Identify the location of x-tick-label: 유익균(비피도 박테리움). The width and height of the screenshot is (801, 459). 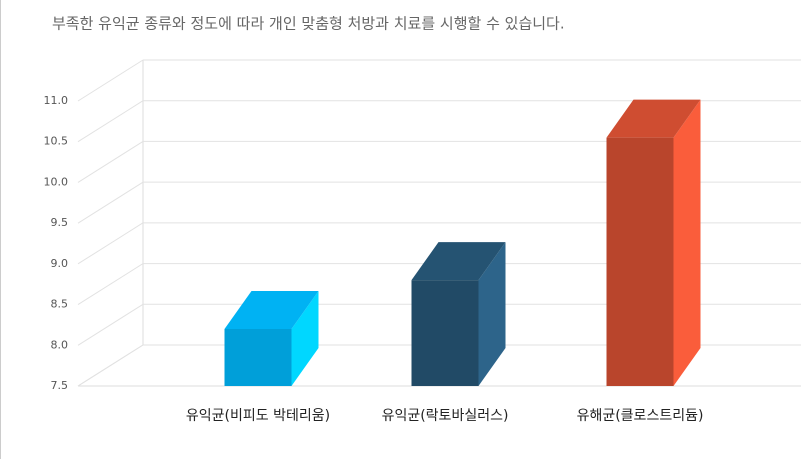
(258, 416).